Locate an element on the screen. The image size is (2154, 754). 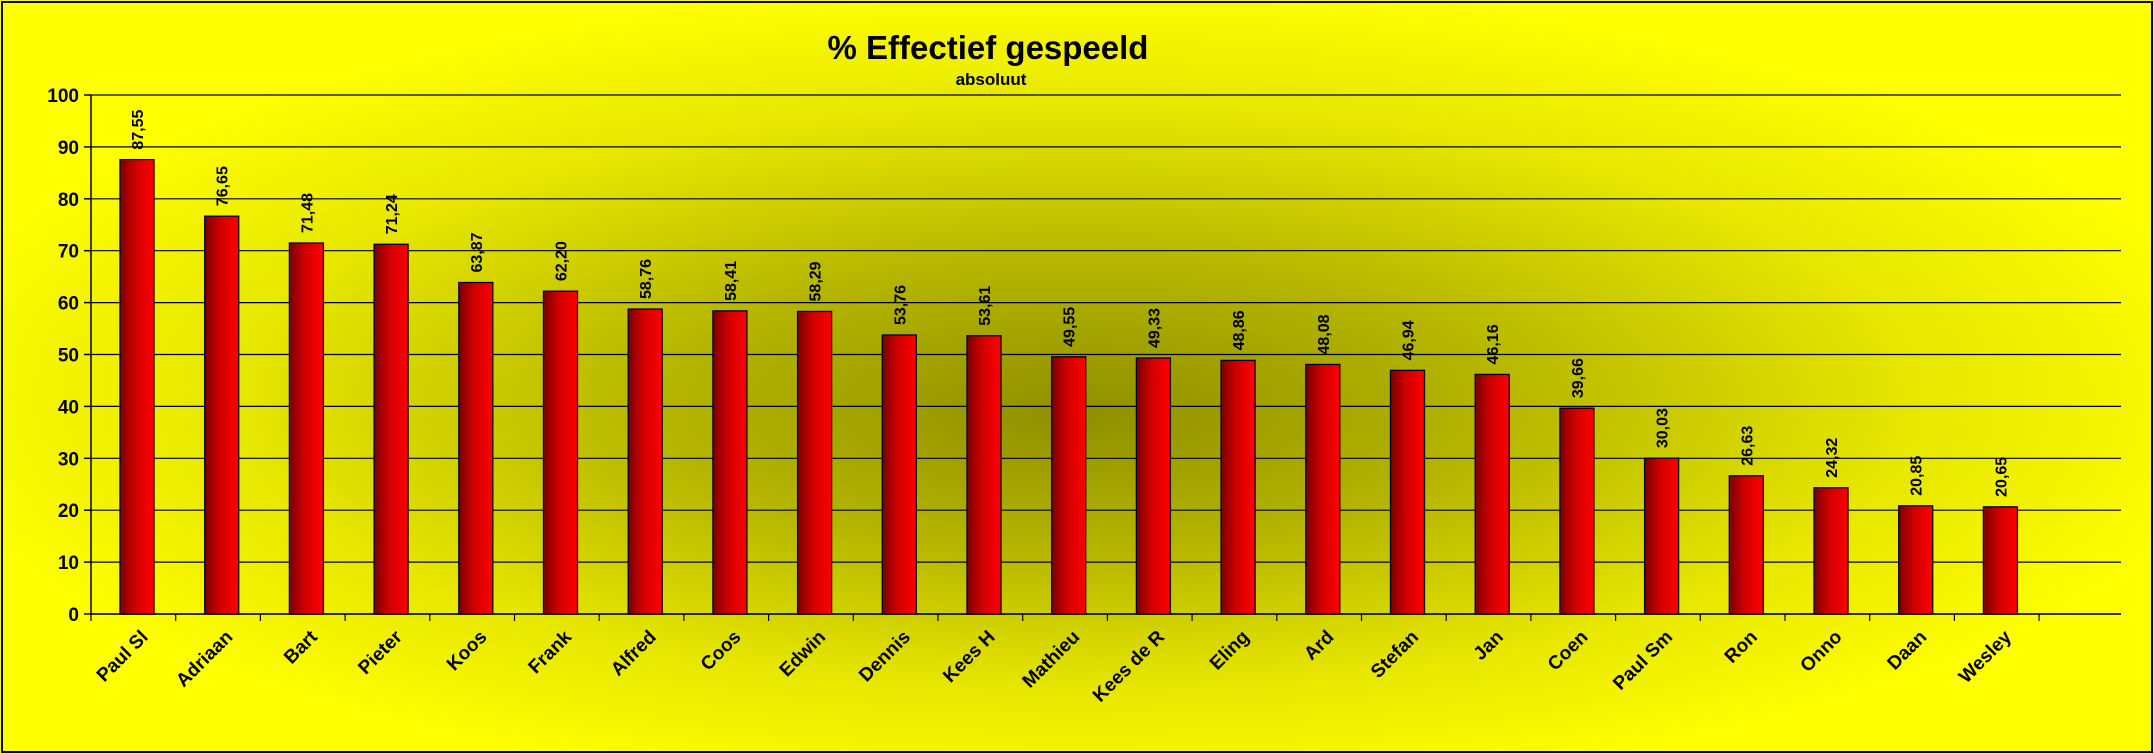
data-label-edwin: 58,29 is located at coordinates (816, 281).